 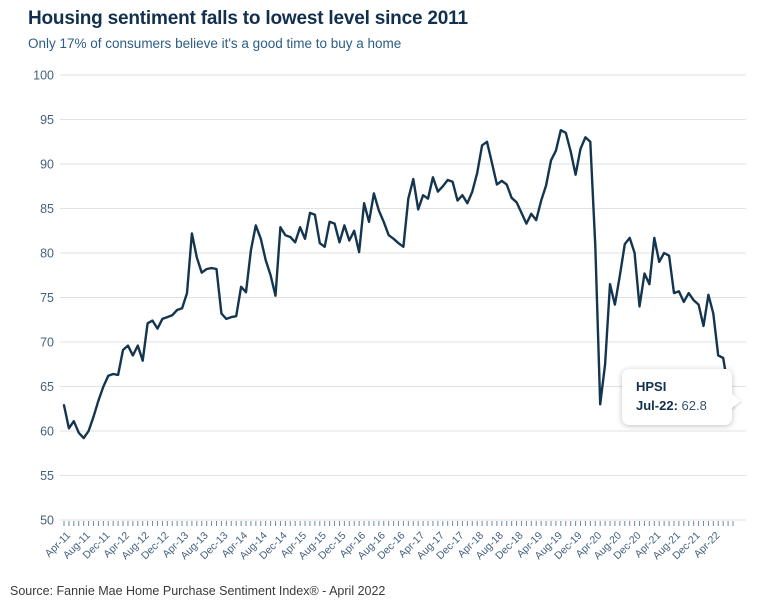 I want to click on y-axis-label-75: 75, so click(x=47, y=298).